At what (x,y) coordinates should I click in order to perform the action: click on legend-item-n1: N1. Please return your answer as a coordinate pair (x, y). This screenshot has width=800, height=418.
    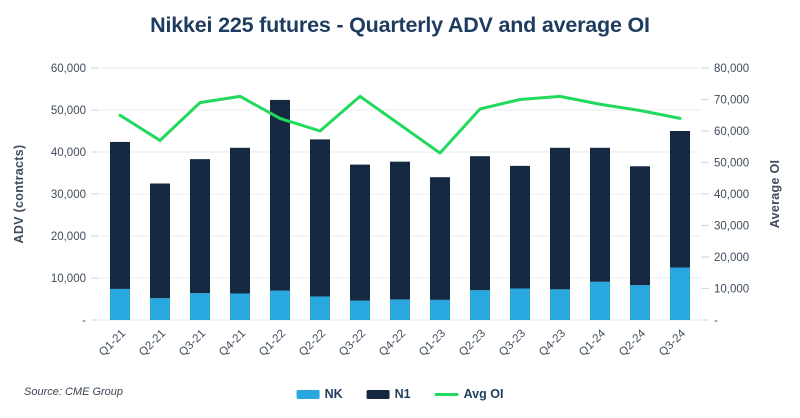
    Looking at the image, I should click on (388, 394).